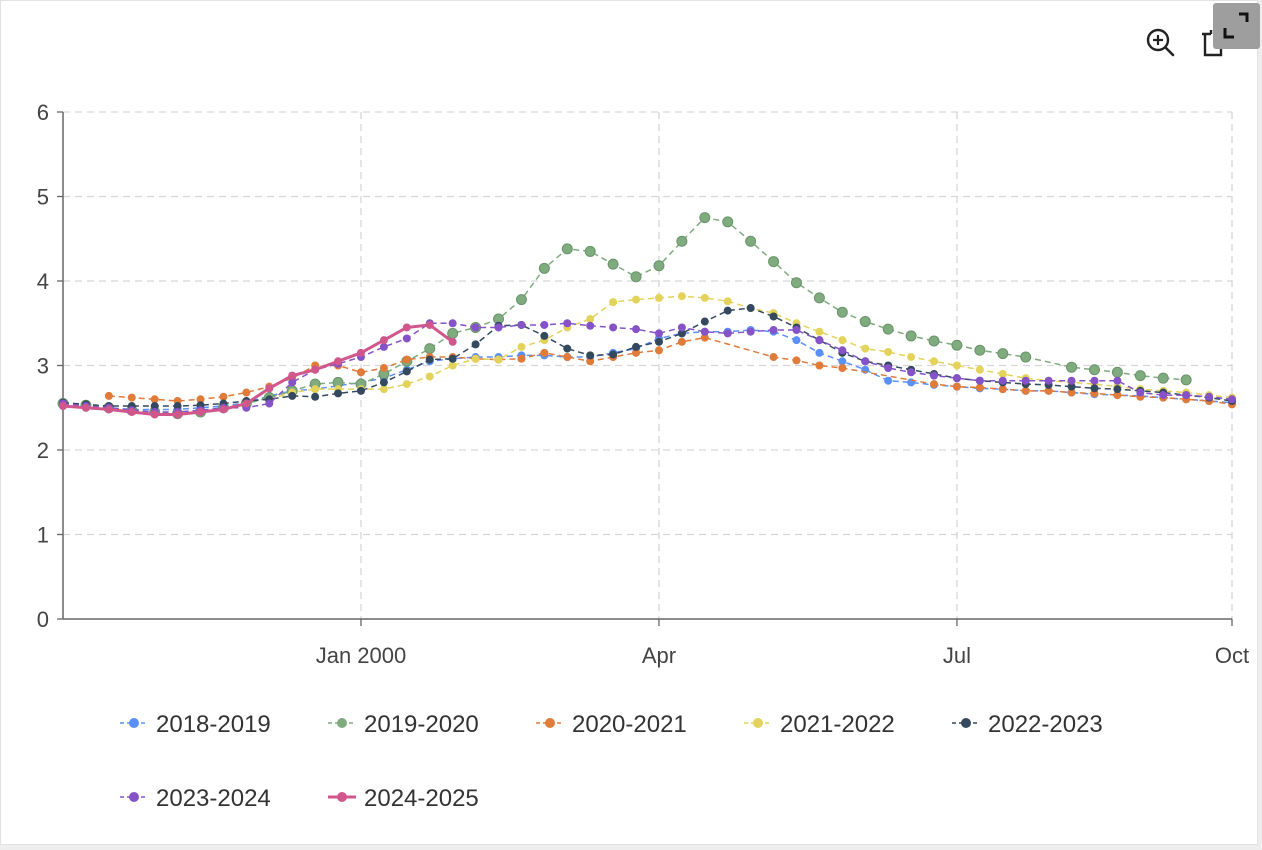  I want to click on expand-icon, so click(1235, 25).